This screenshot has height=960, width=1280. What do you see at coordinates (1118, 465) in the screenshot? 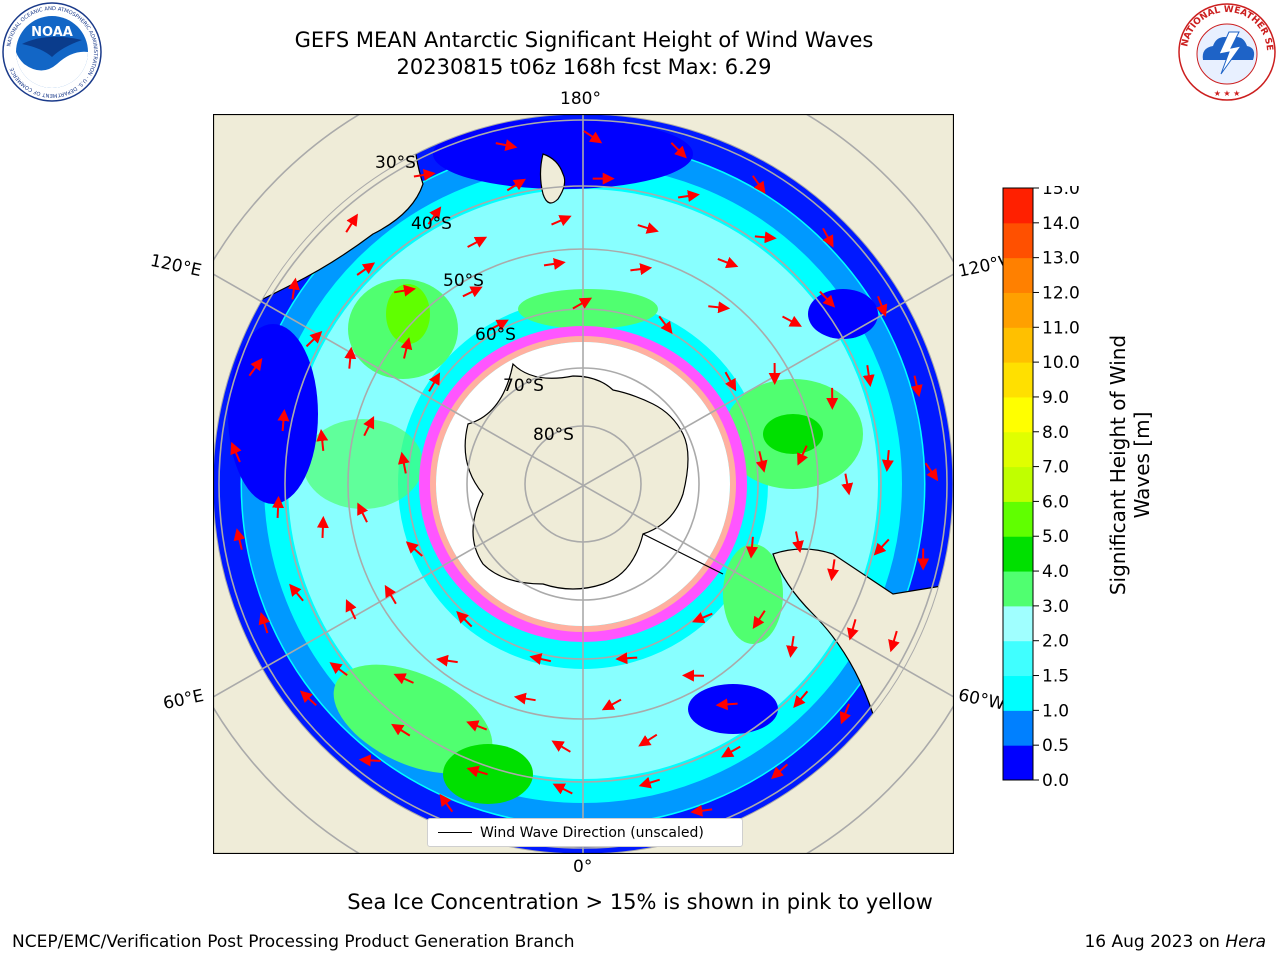
I see `colorbar-title-line1: Significant Height of Wind` at bounding box center [1118, 465].